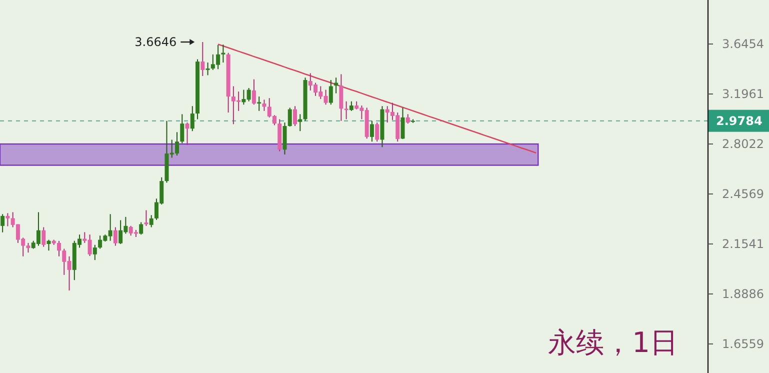  Describe the element at coordinates (743, 94) in the screenshot. I see `y-tick-label: 3.1961` at that location.